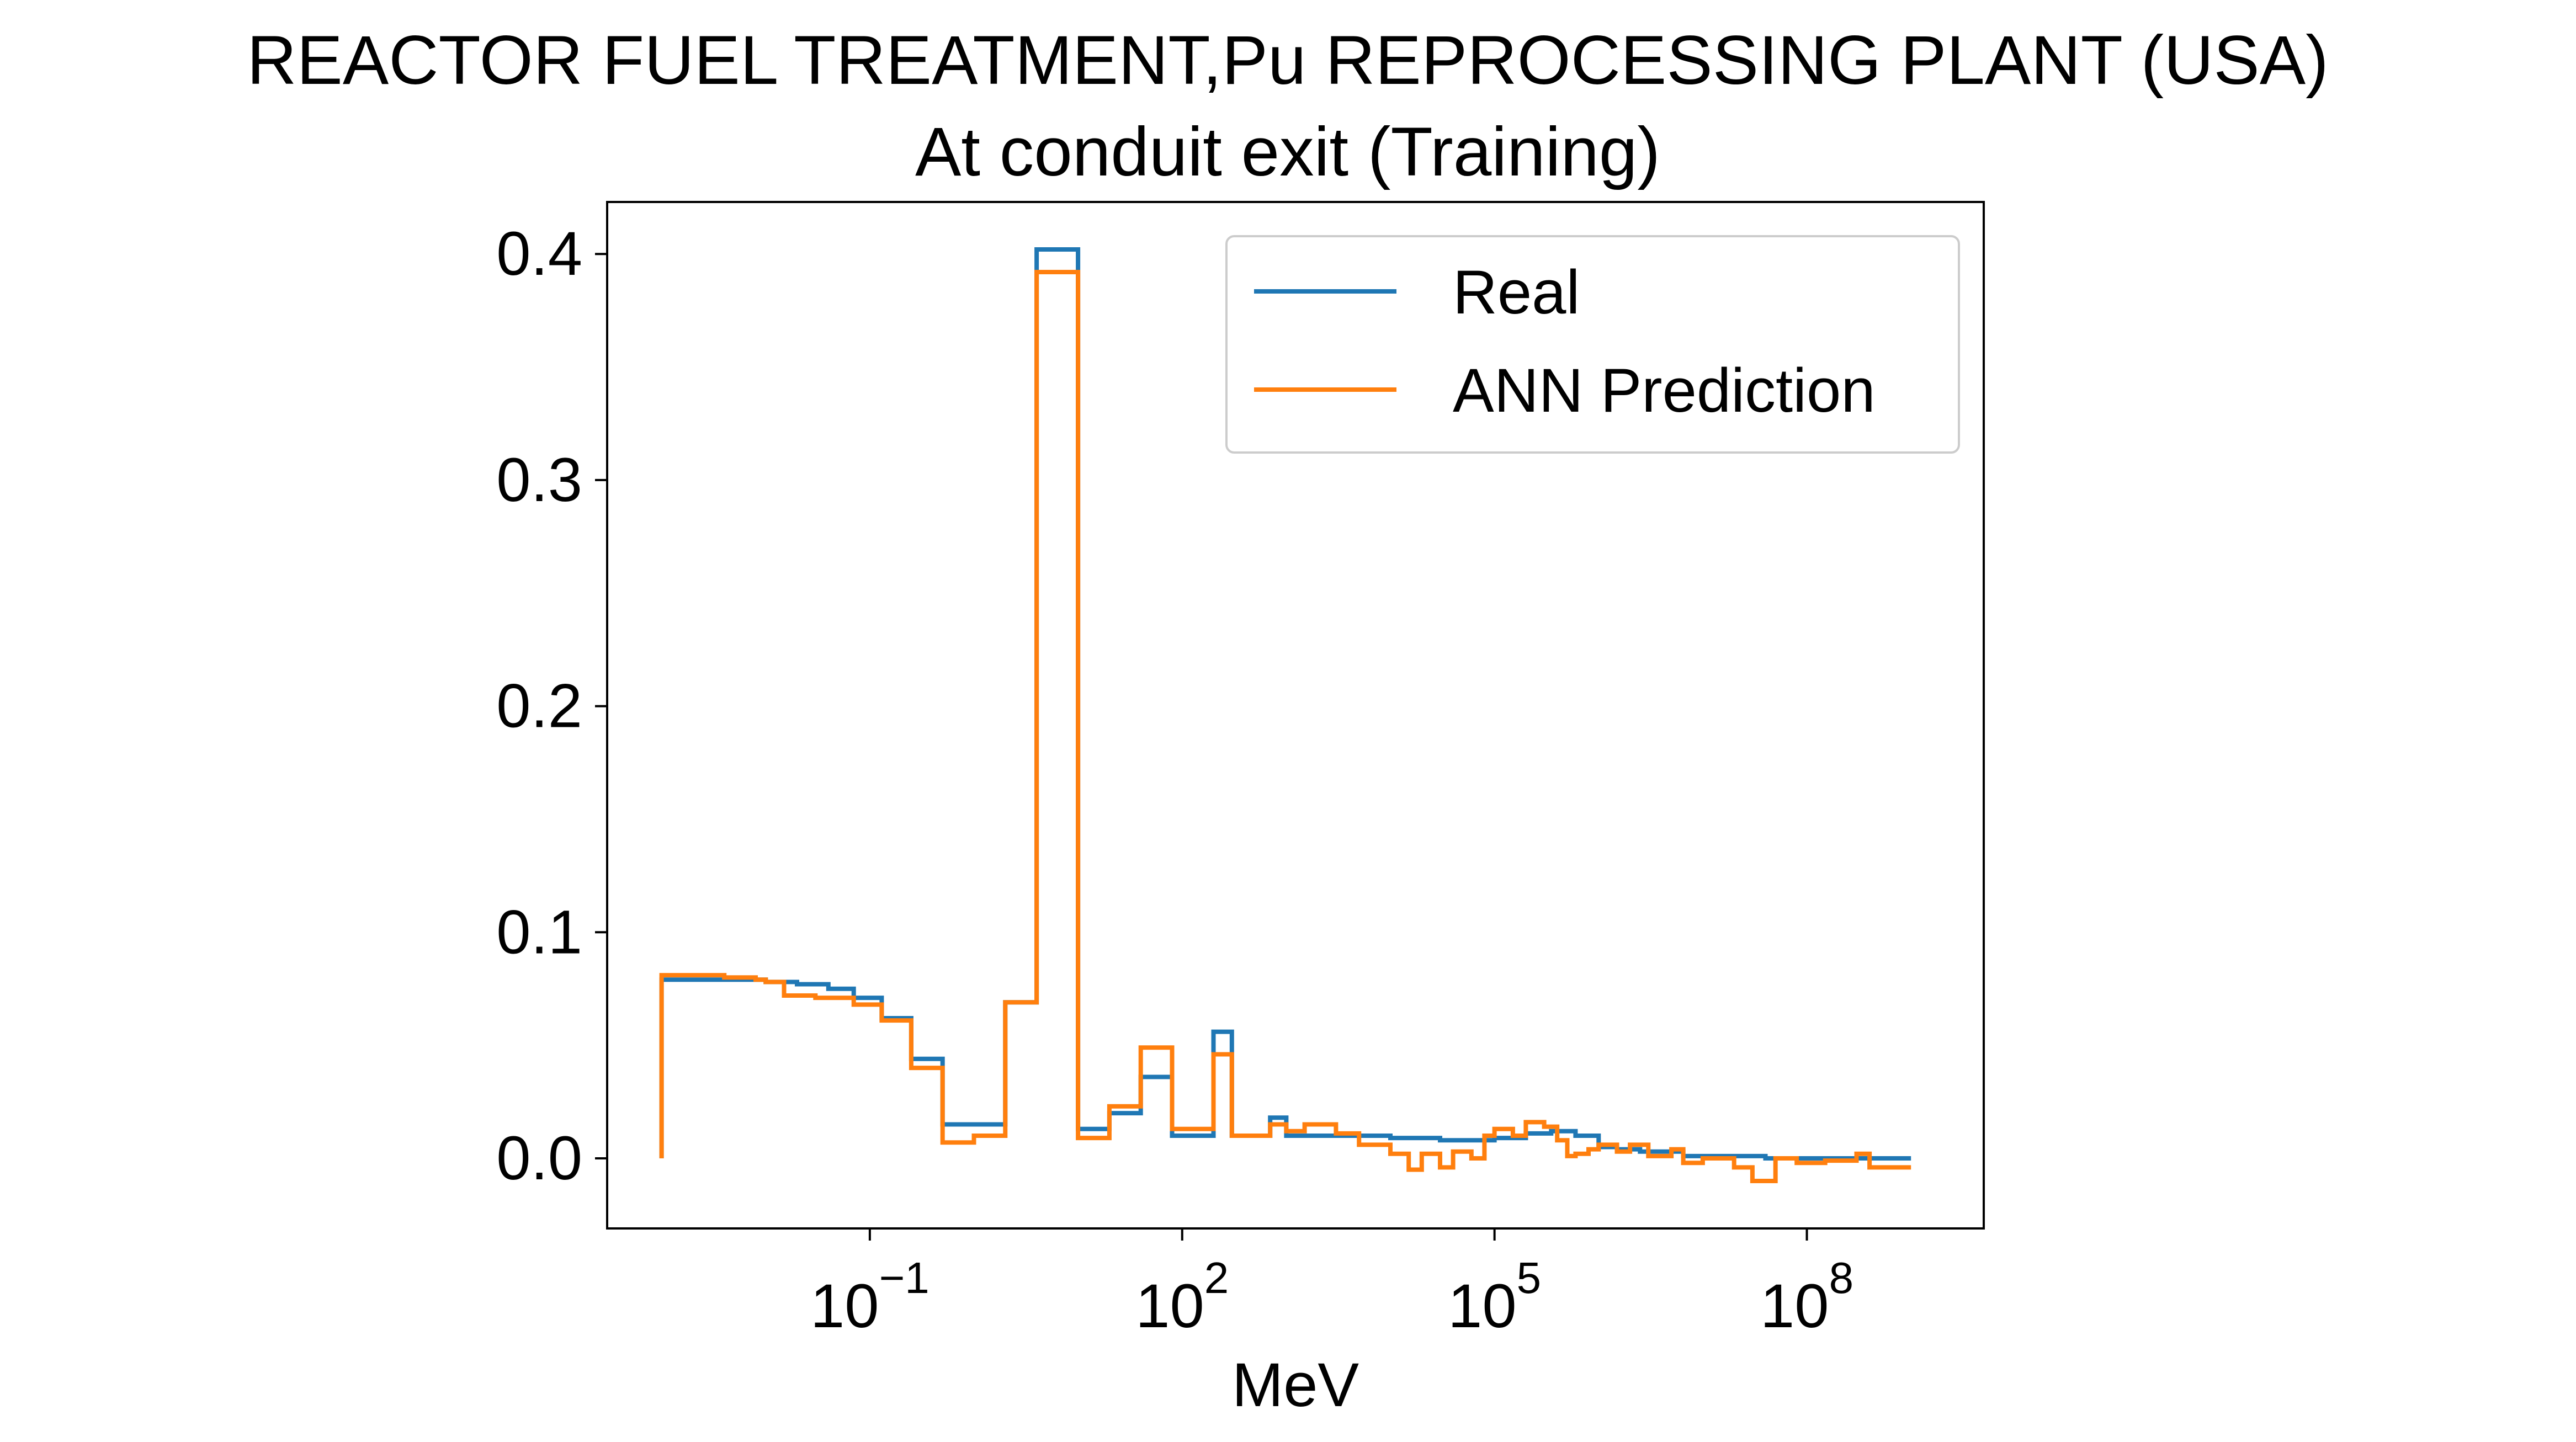 The image size is (2576, 1442). I want to click on x-tick-label: 10⁸, so click(1806, 1296).